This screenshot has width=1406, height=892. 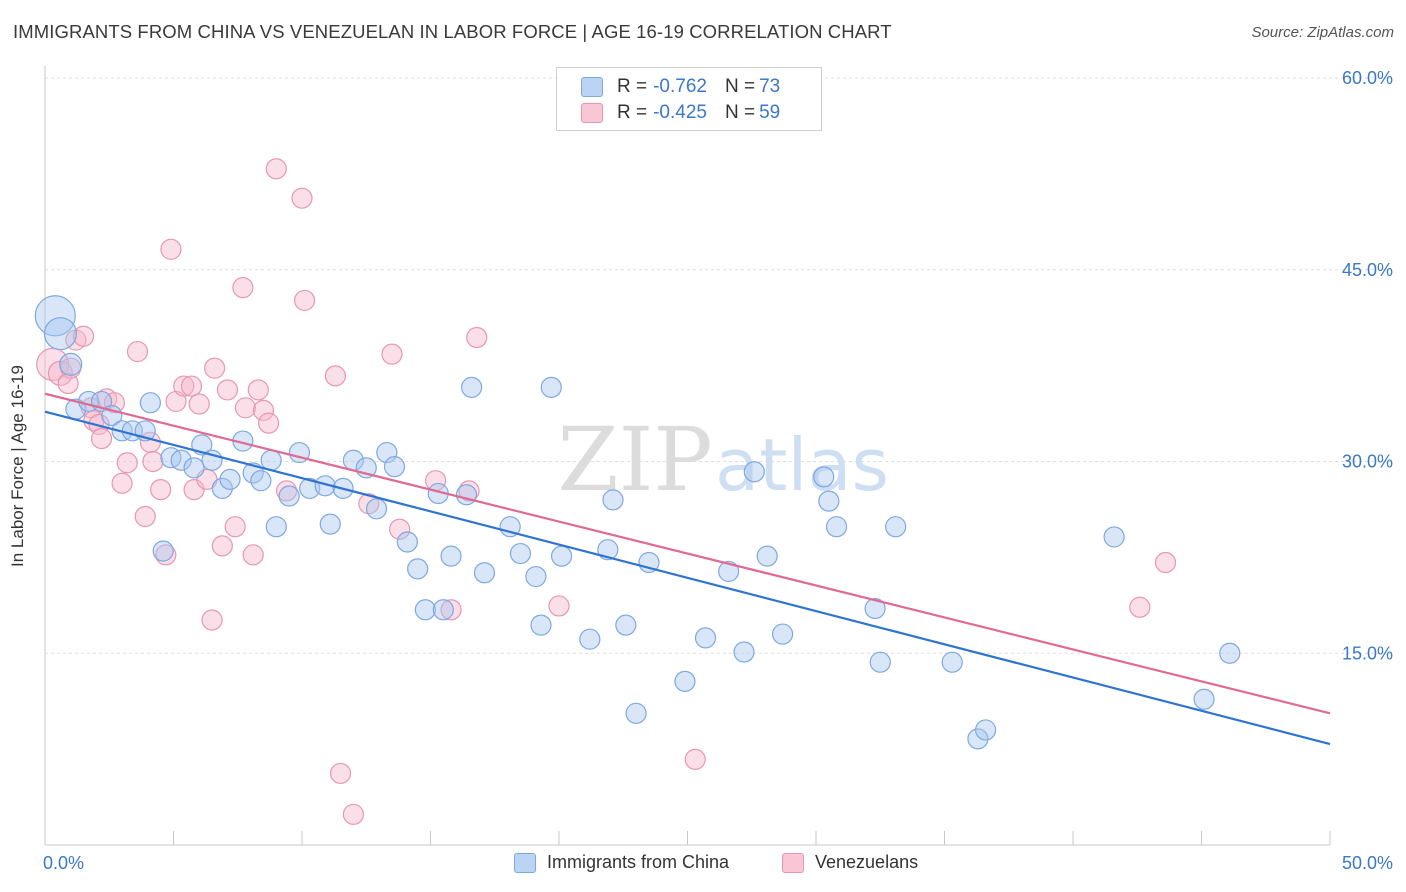 I want to click on legend-label-venezuelan: Venezuelans, so click(x=867, y=862).